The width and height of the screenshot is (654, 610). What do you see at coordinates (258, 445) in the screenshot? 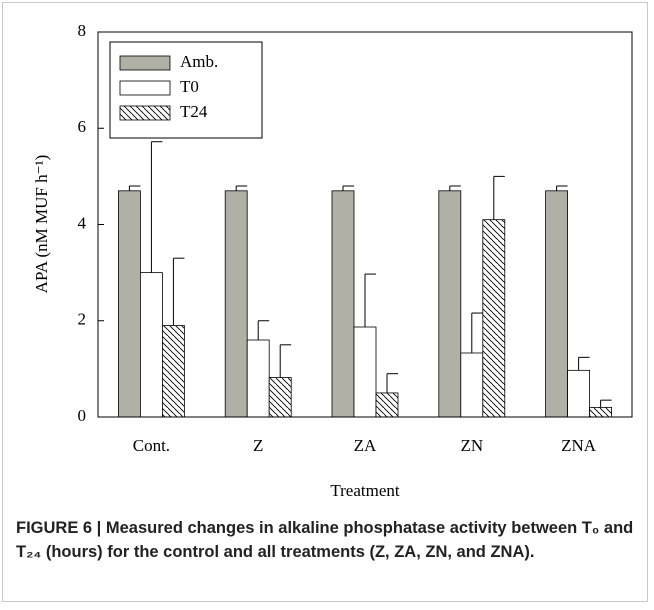
I see `x-tick-label: Z` at bounding box center [258, 445].